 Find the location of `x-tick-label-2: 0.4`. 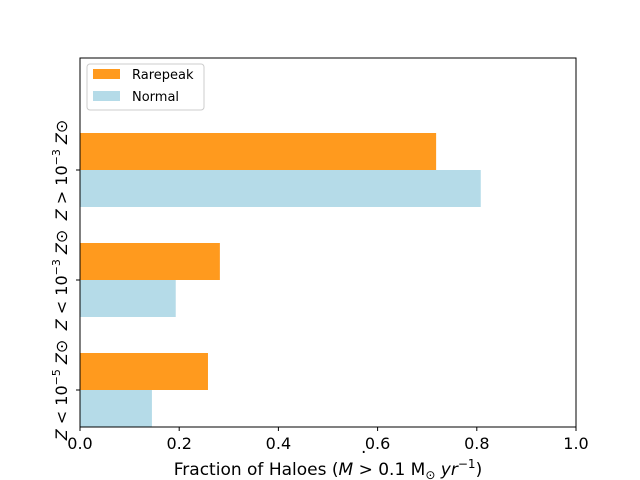

x-tick-label-2: 0.4 is located at coordinates (278, 443).